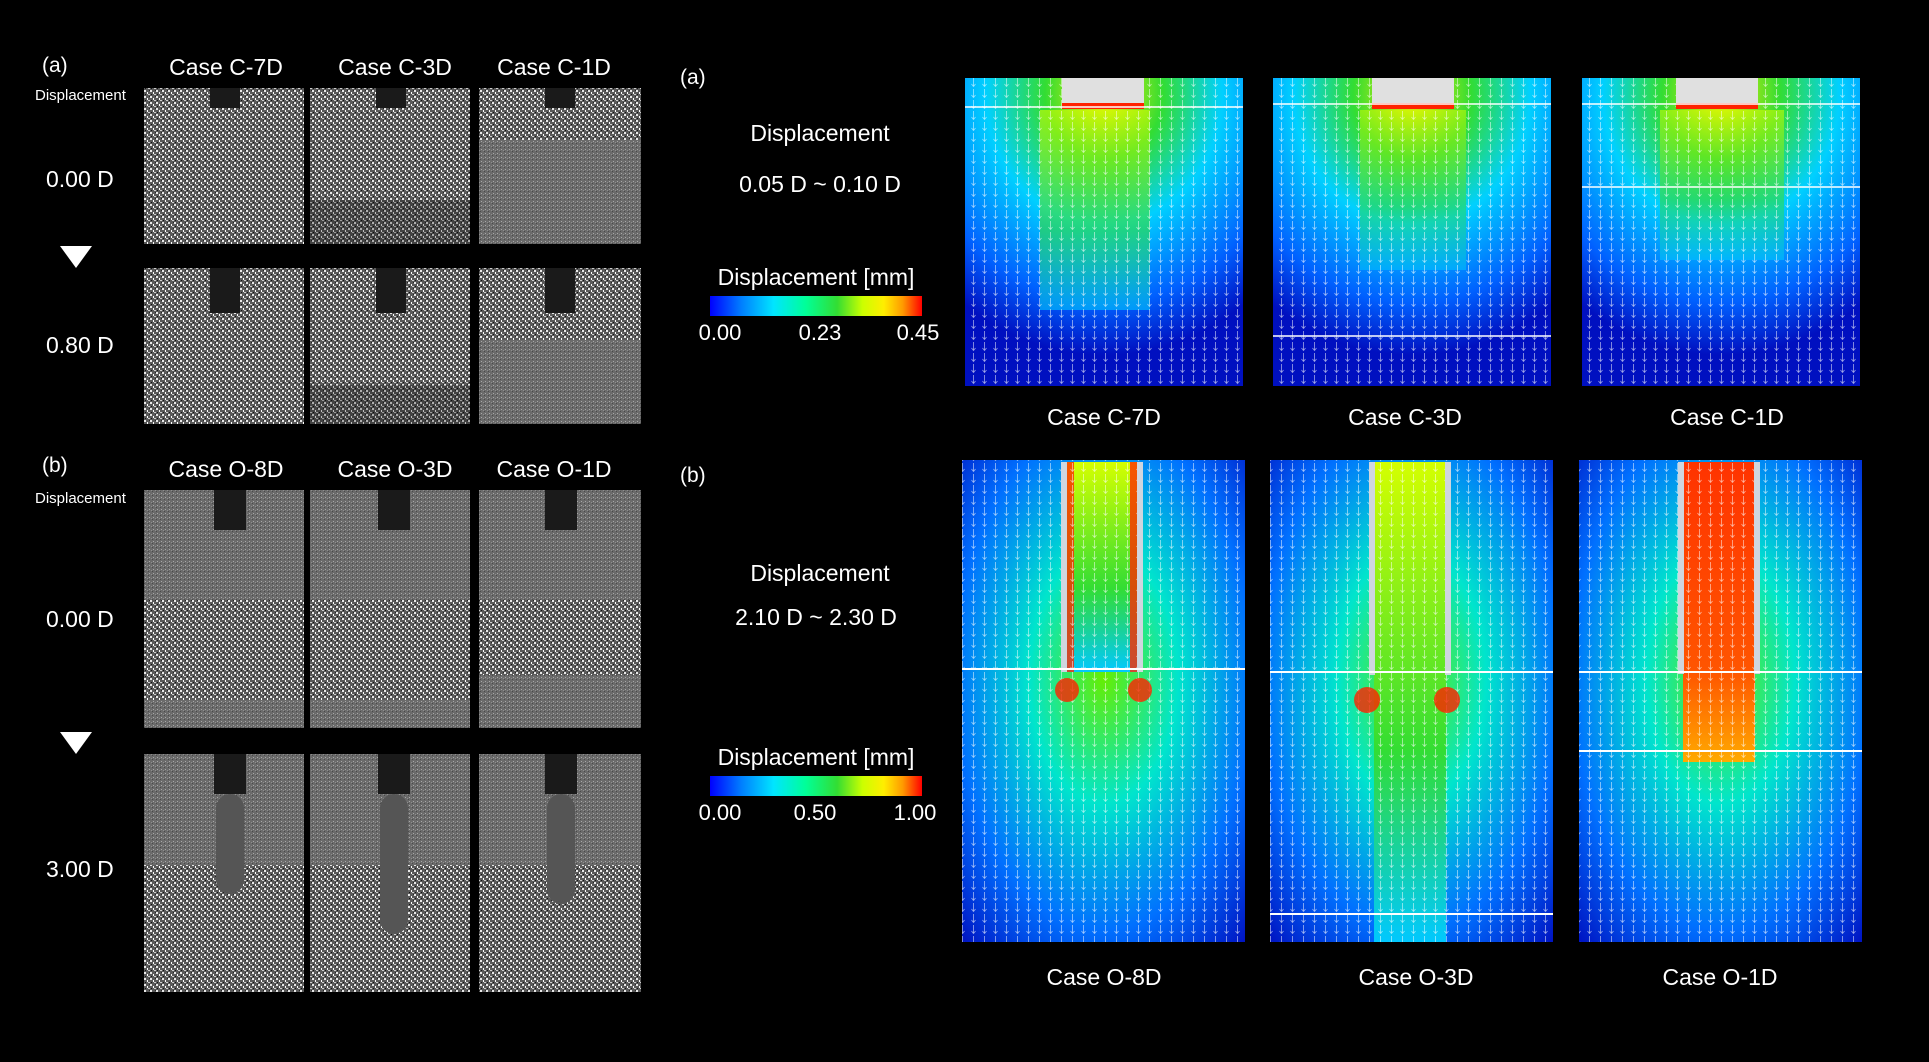  I want to click on right-a-tick-2: 0.23, so click(820, 332).